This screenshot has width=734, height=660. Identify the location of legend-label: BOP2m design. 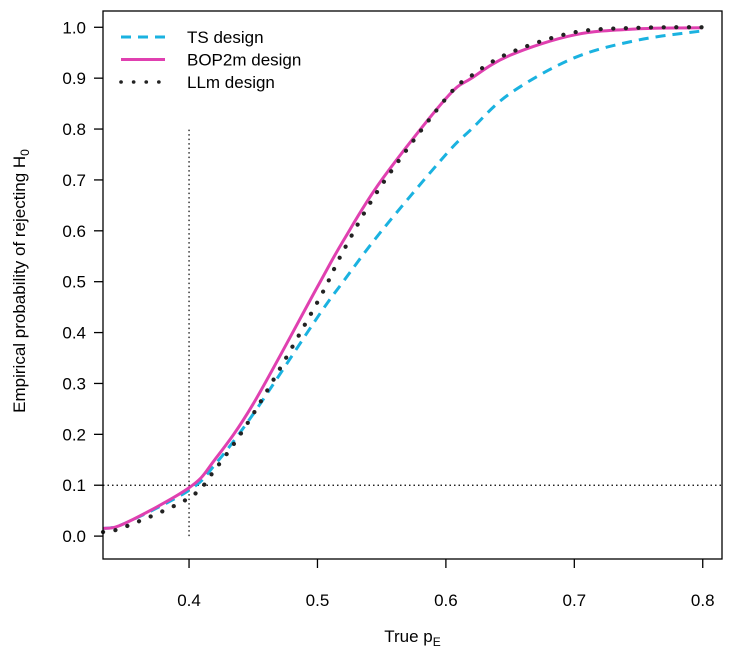
(244, 60).